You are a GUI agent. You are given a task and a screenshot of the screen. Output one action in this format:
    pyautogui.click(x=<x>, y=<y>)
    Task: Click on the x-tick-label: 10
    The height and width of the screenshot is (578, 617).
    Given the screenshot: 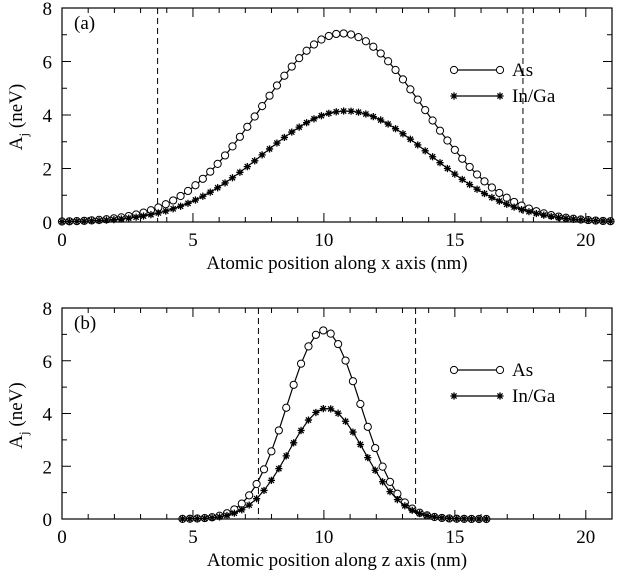 What is the action you would take?
    pyautogui.click(x=323, y=537)
    